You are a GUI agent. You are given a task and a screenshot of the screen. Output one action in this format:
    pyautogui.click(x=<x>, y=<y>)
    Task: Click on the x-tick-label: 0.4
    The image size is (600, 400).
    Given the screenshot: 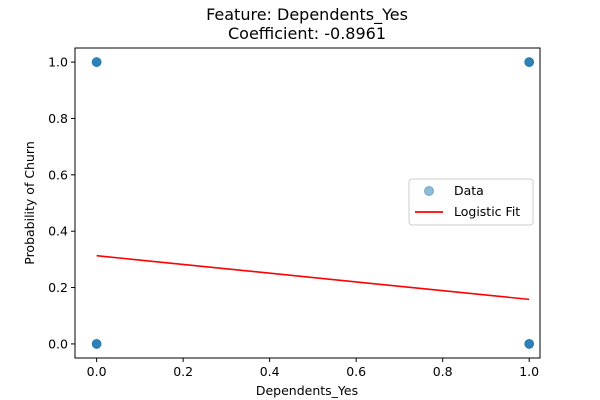 What is the action you would take?
    pyautogui.click(x=270, y=371)
    